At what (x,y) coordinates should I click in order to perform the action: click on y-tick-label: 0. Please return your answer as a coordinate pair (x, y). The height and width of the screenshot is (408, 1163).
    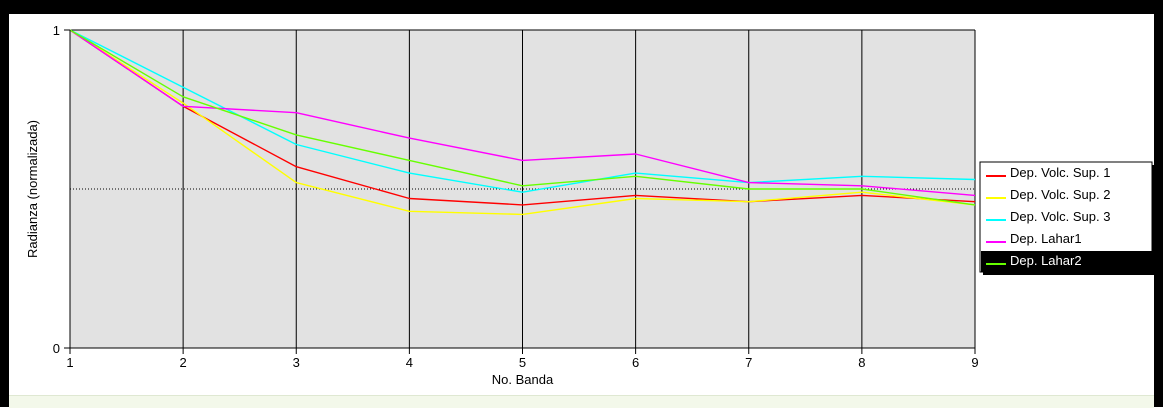
    Looking at the image, I should click on (56, 348).